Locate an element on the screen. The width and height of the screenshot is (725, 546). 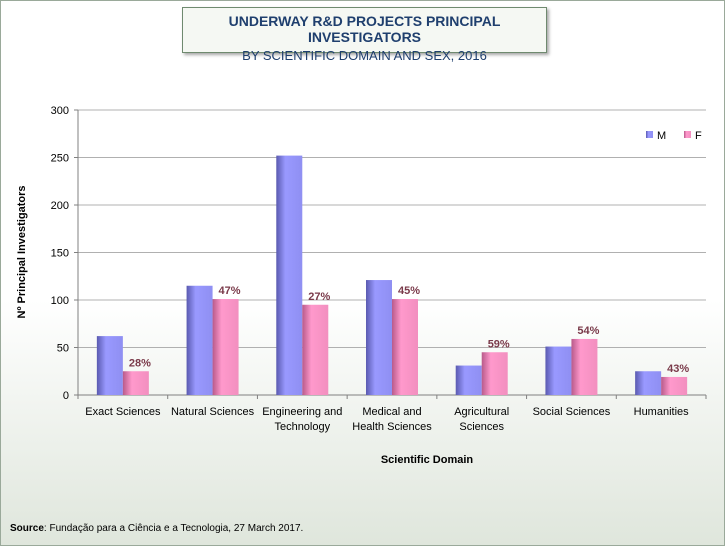
data-label-pct: 43% is located at coordinates (678, 369).